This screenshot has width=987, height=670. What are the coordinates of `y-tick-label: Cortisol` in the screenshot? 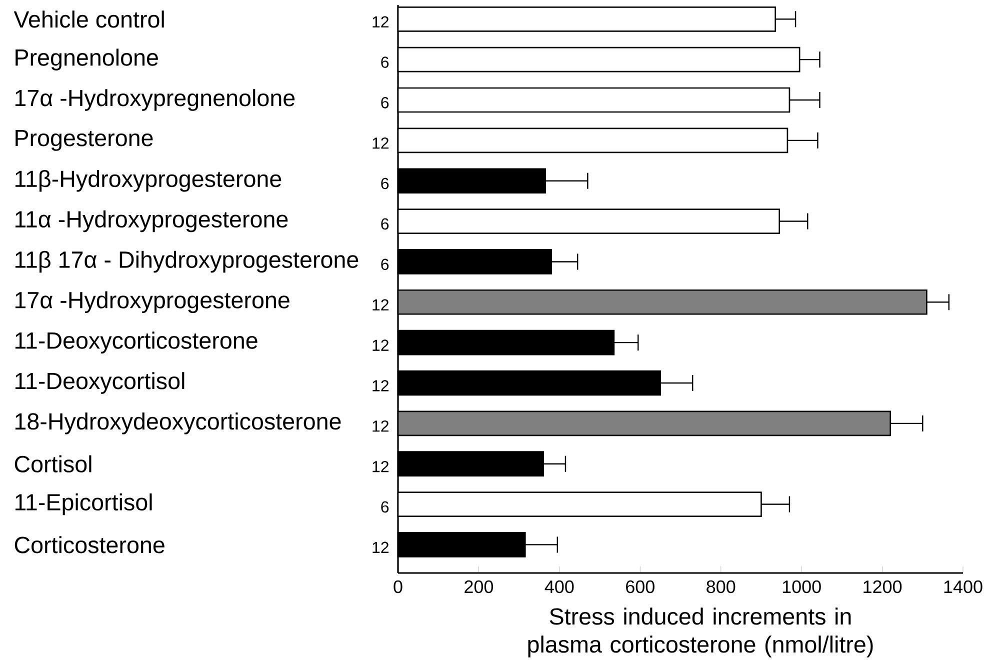 It's located at (53, 463).